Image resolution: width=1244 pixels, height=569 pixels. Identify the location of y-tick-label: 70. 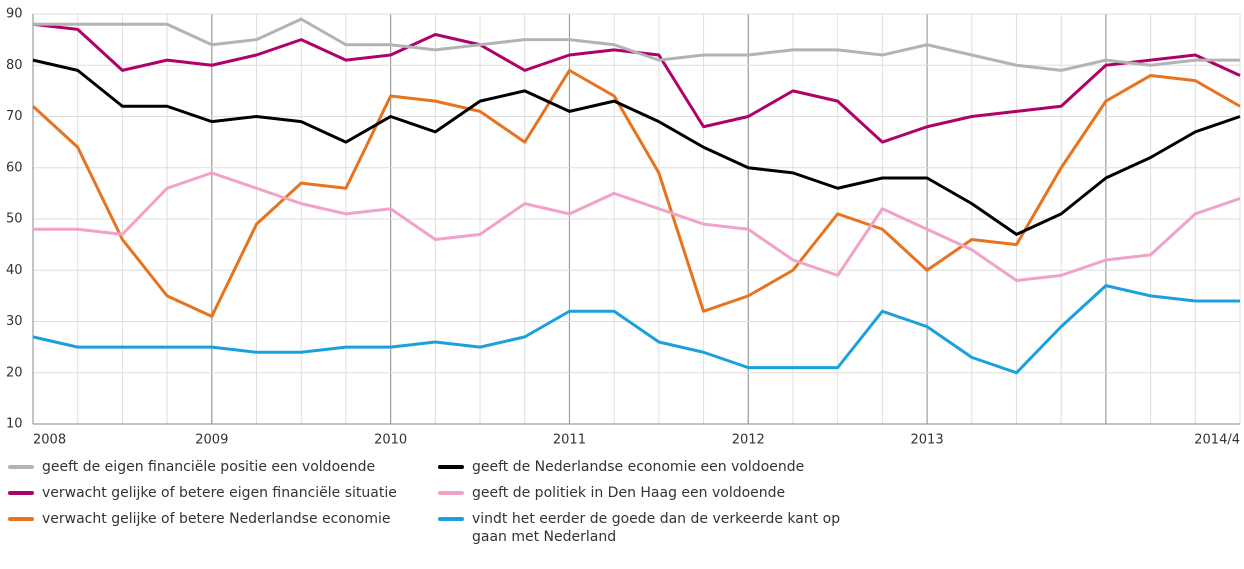
(14, 116).